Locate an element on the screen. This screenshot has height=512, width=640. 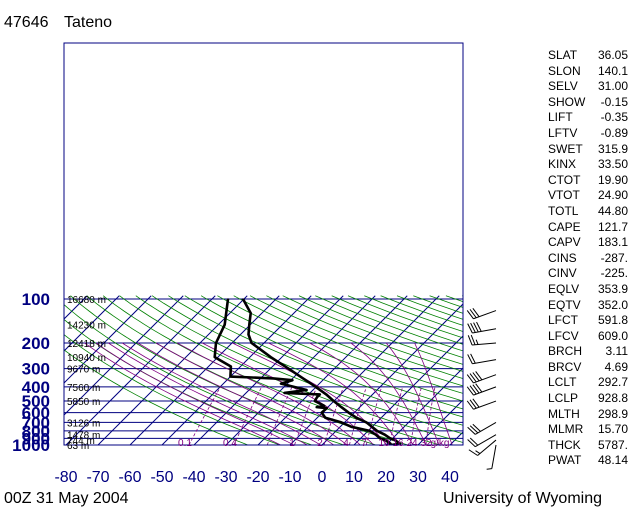
index-value: 44.80 is located at coordinates (612, 210).